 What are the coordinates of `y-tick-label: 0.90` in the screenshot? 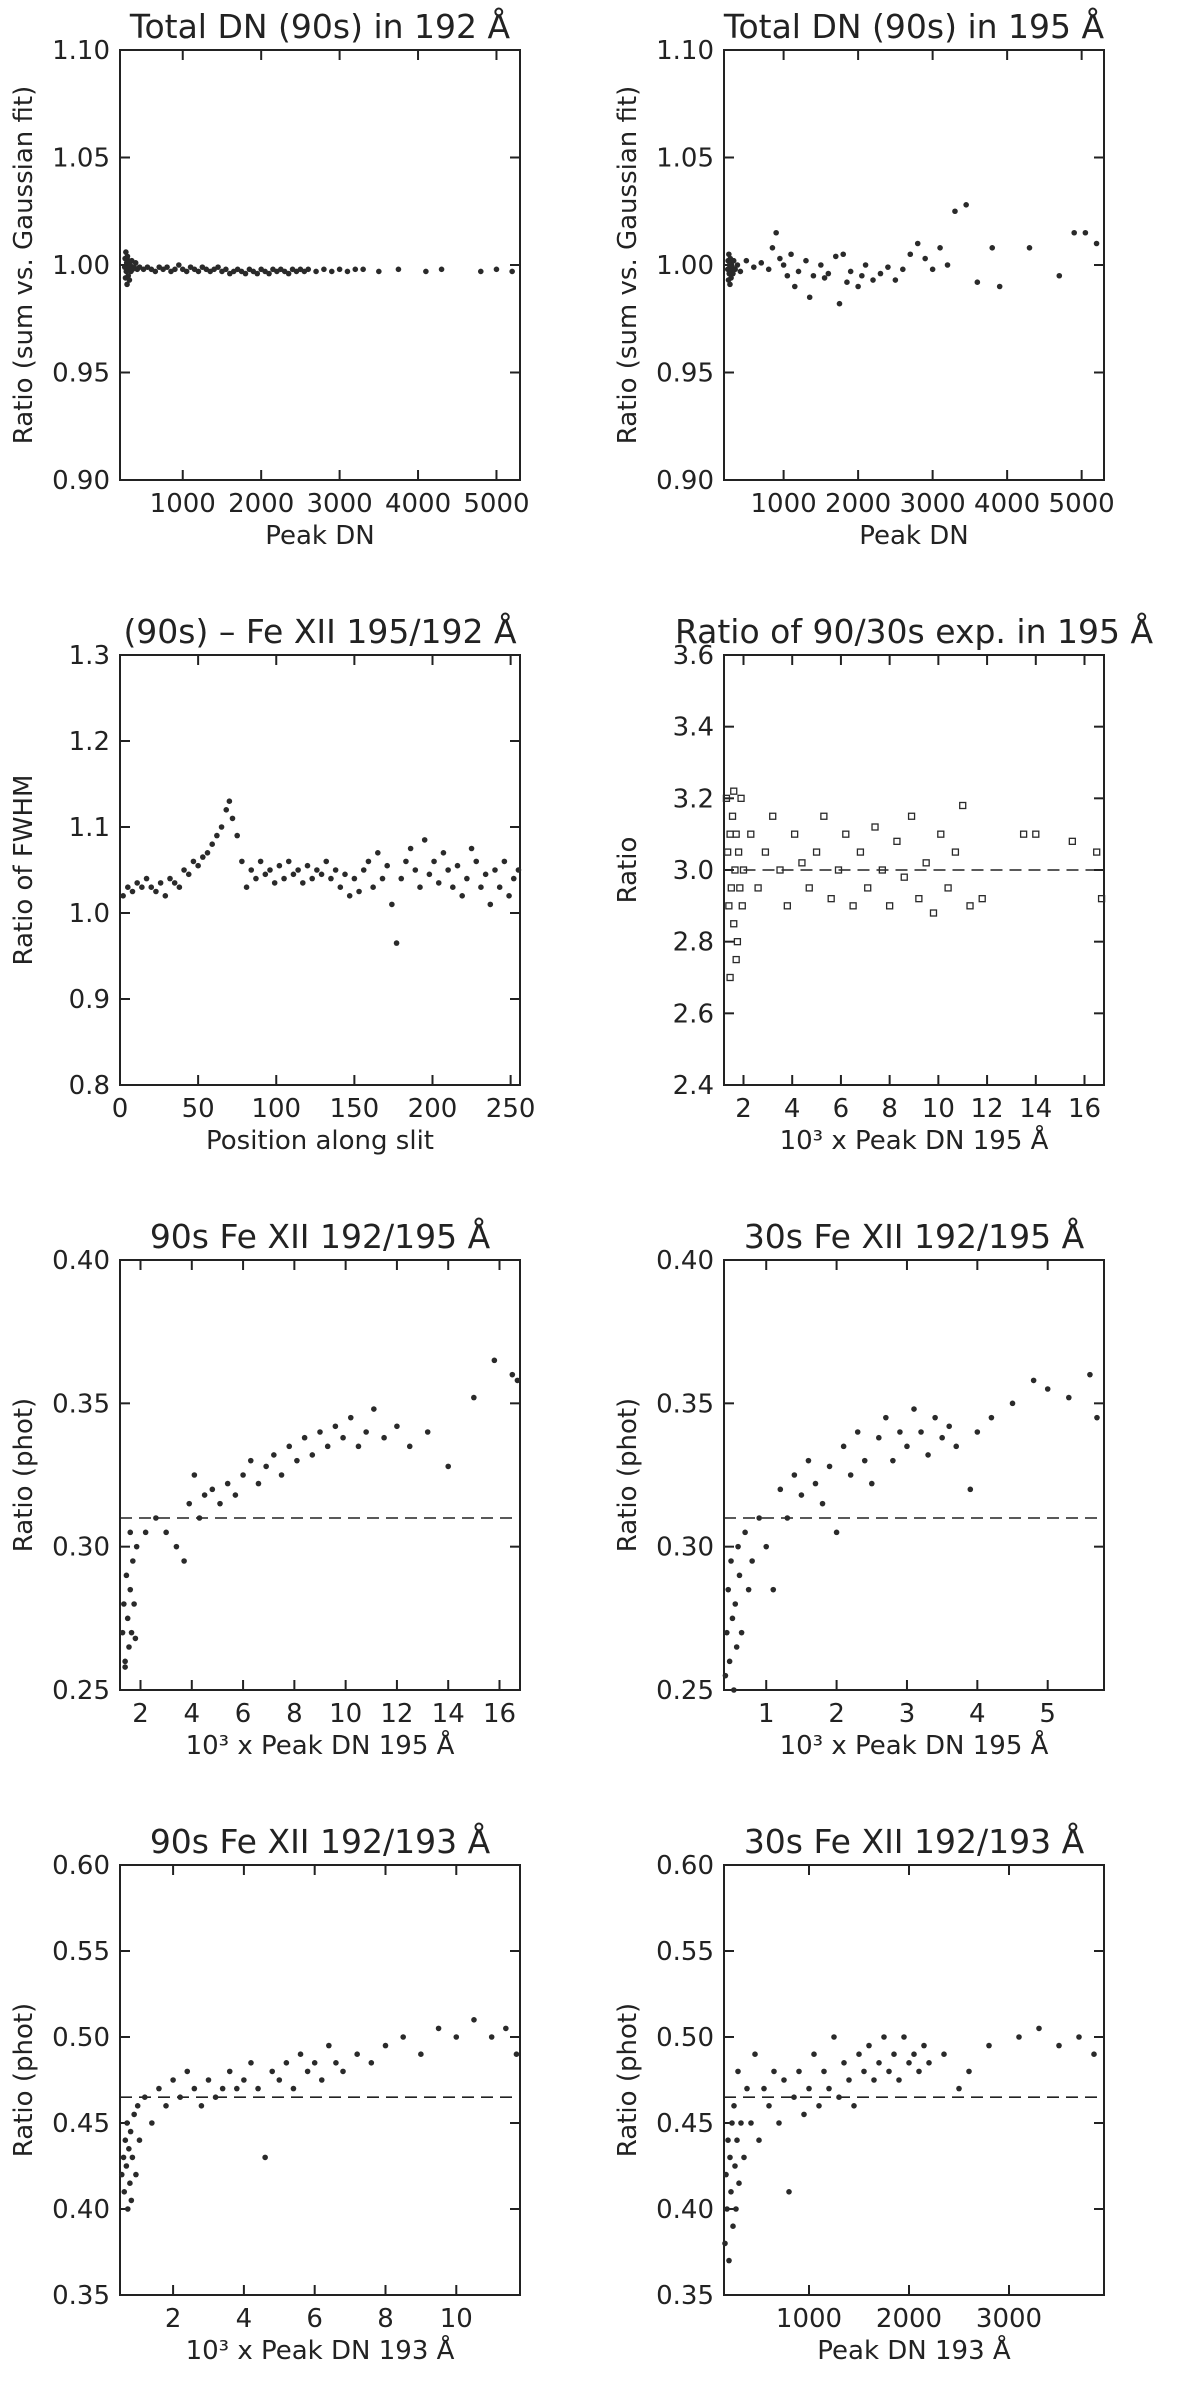 It's located at (685, 481).